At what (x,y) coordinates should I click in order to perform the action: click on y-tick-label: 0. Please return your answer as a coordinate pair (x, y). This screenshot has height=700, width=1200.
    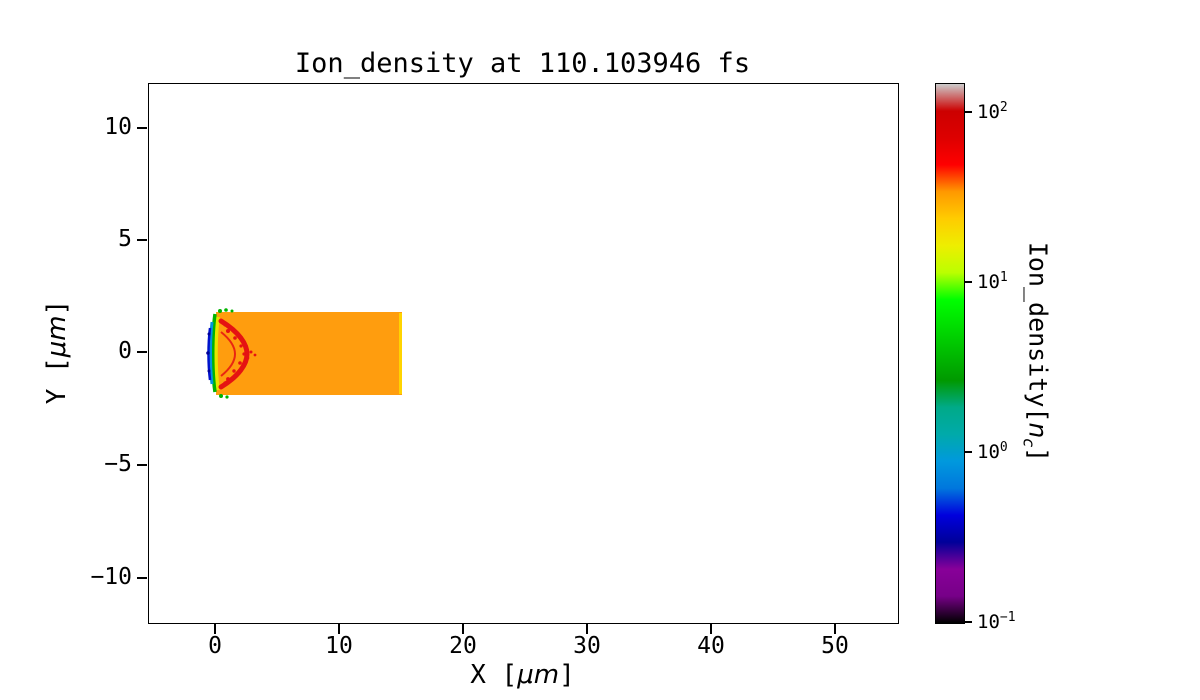
    Looking at the image, I should click on (125, 351).